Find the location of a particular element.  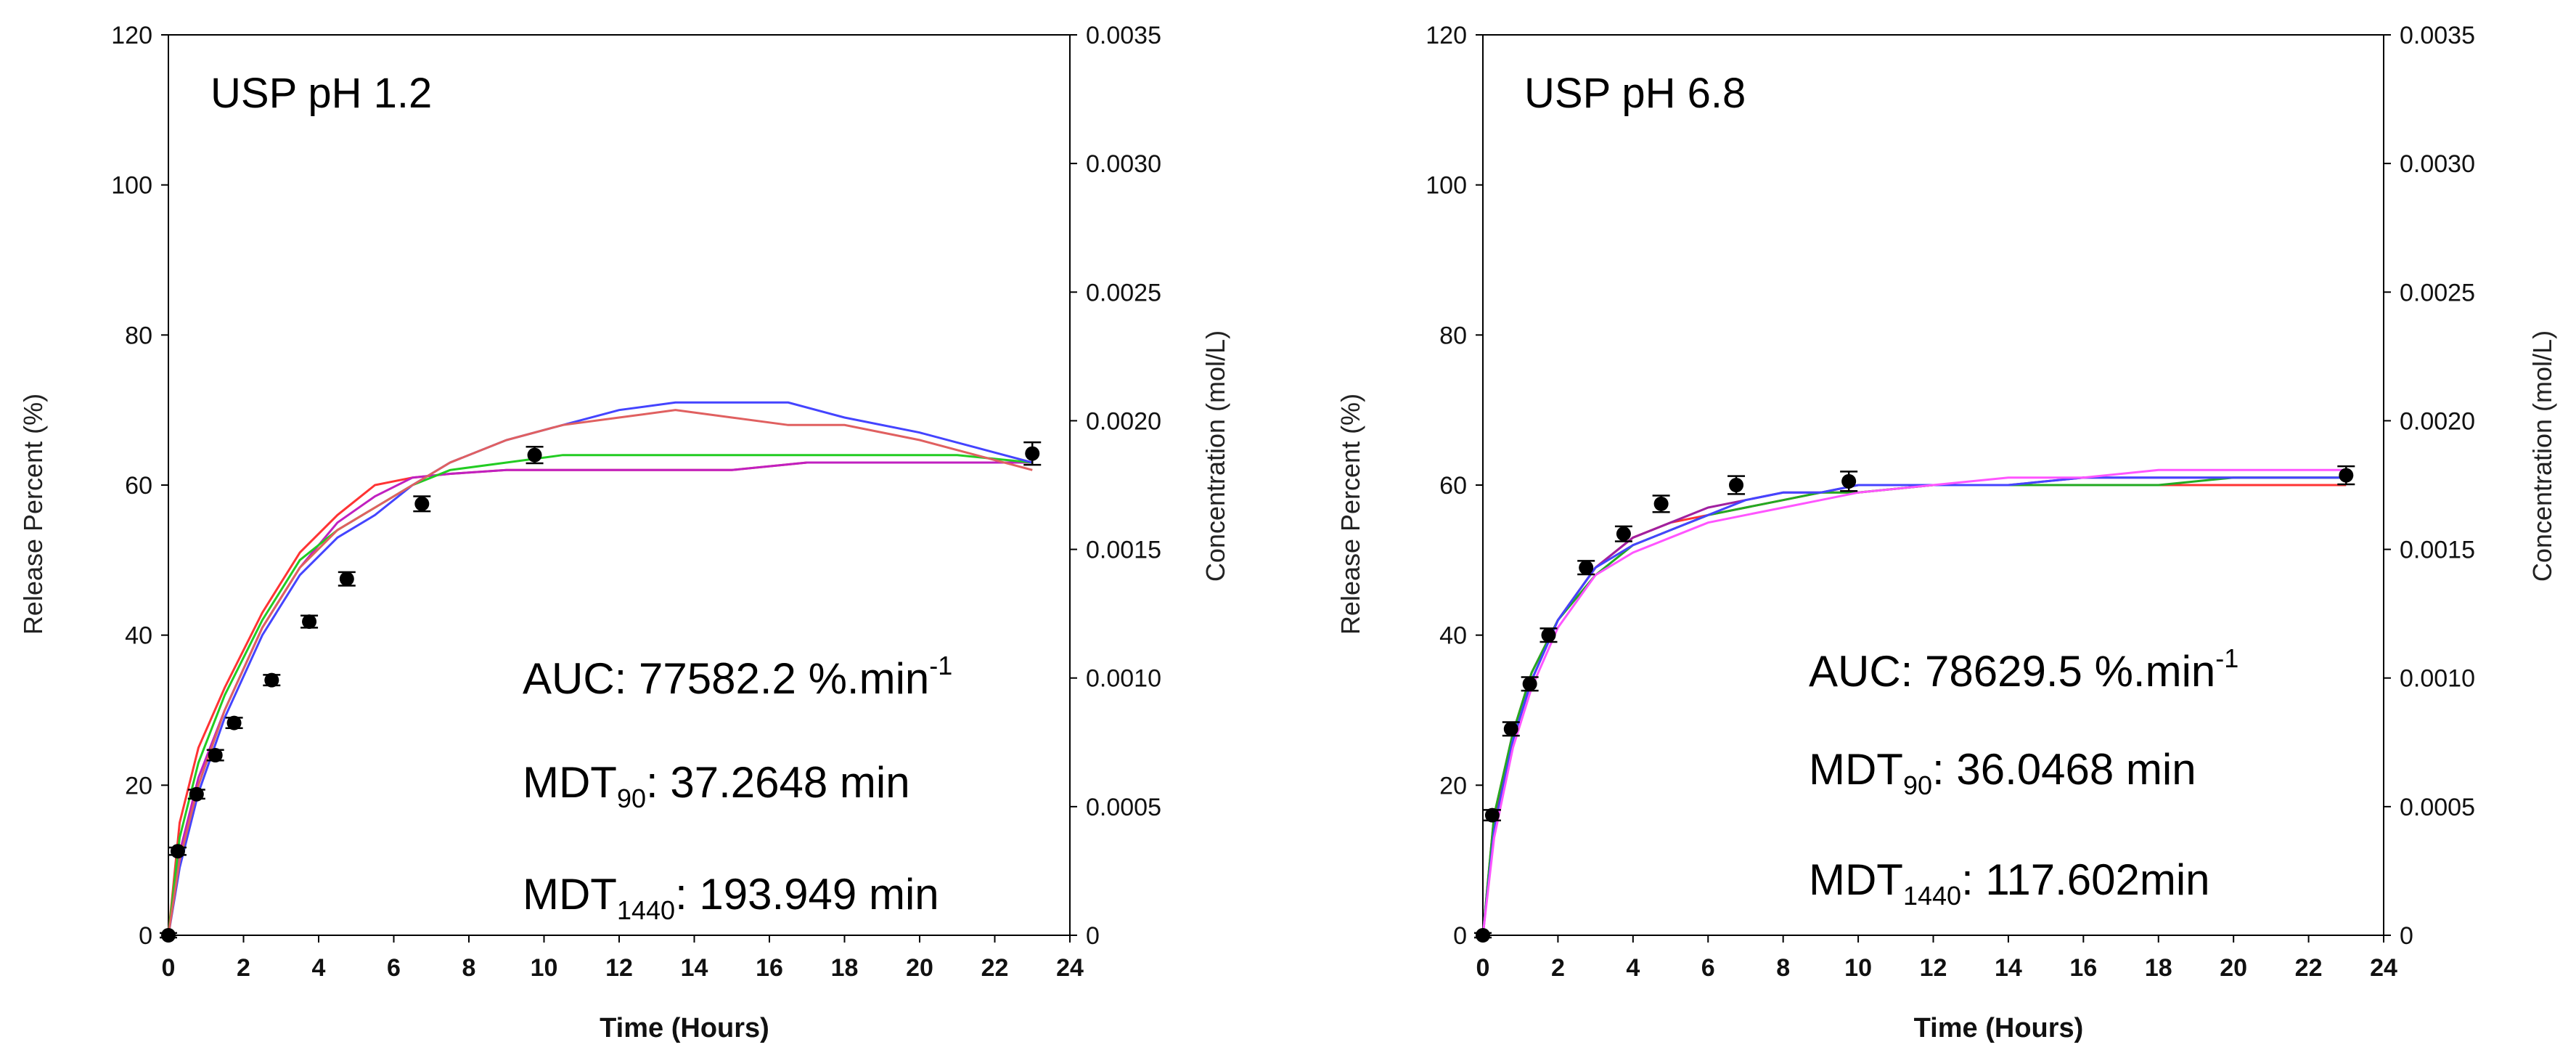

chart-title: USP pH 1.2 is located at coordinates (321, 93).